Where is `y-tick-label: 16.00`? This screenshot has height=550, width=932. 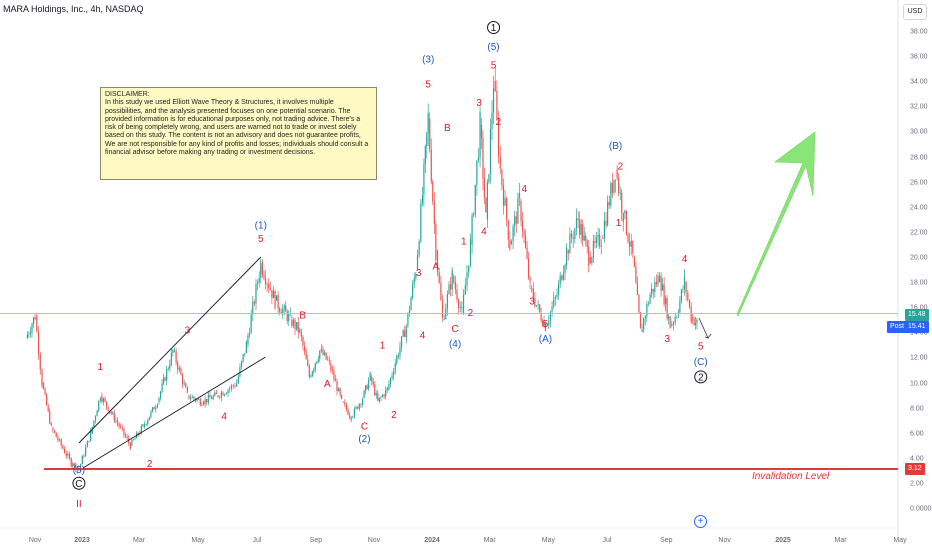 y-tick-label: 16.00 is located at coordinates (919, 308).